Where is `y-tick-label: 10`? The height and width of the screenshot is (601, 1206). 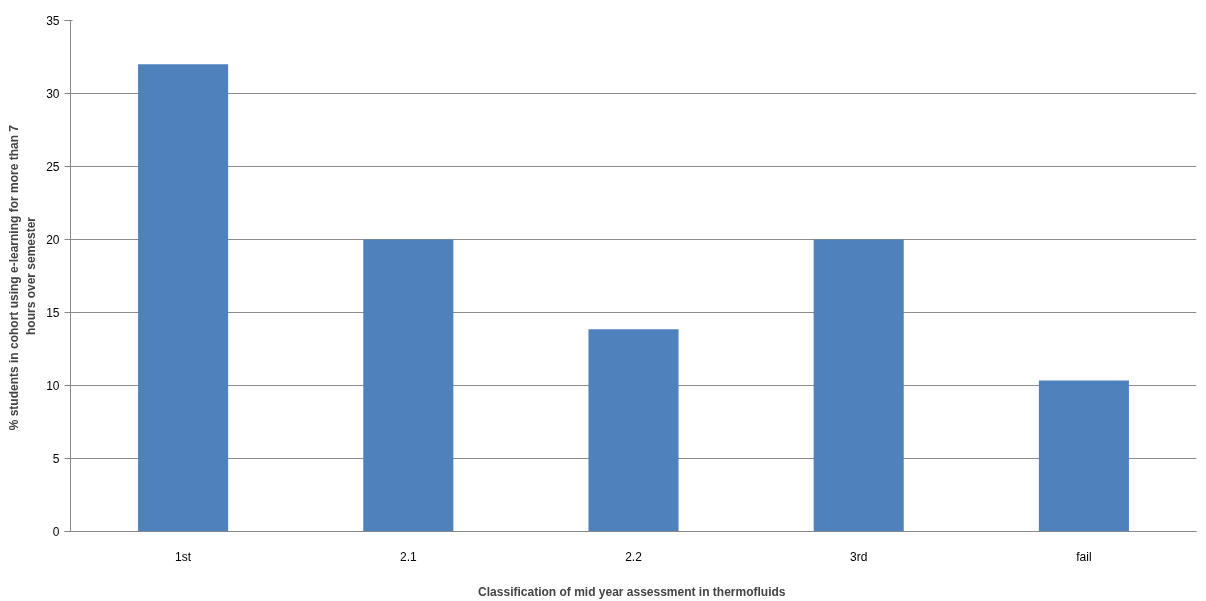 y-tick-label: 10 is located at coordinates (53, 386).